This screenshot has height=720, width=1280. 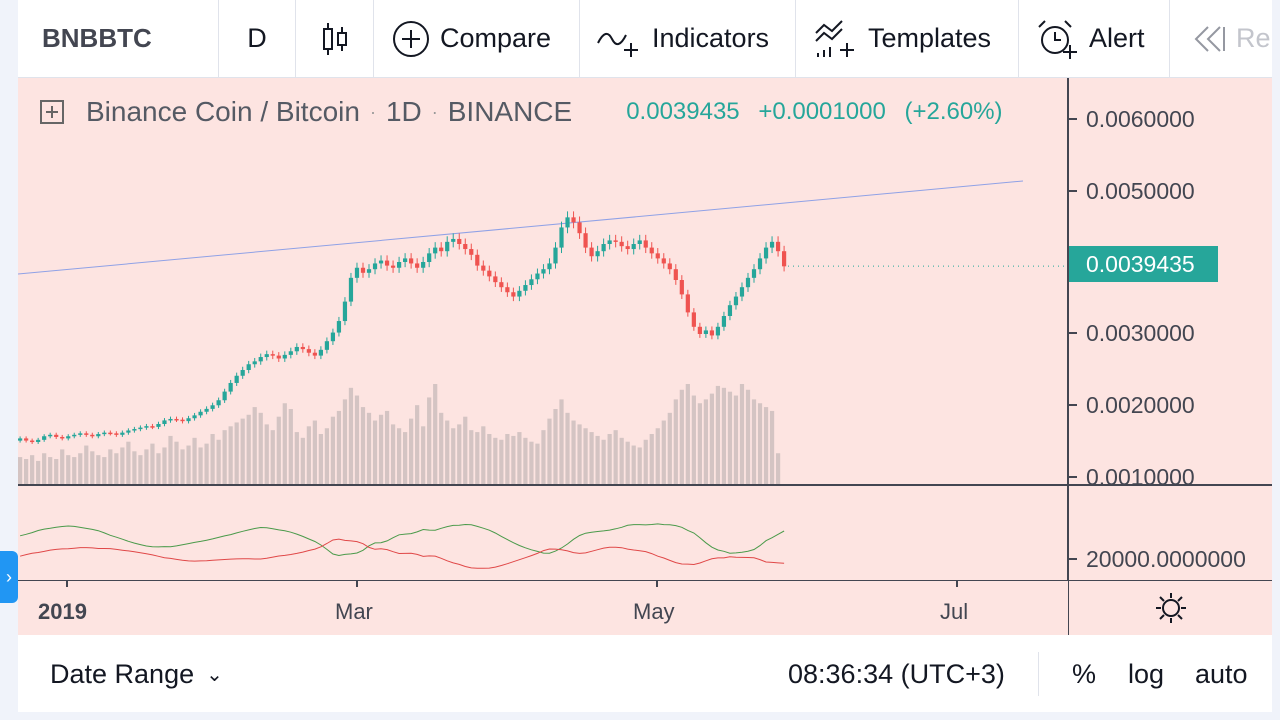 What do you see at coordinates (1221, 38) in the screenshot?
I see `replay-button: Re` at bounding box center [1221, 38].